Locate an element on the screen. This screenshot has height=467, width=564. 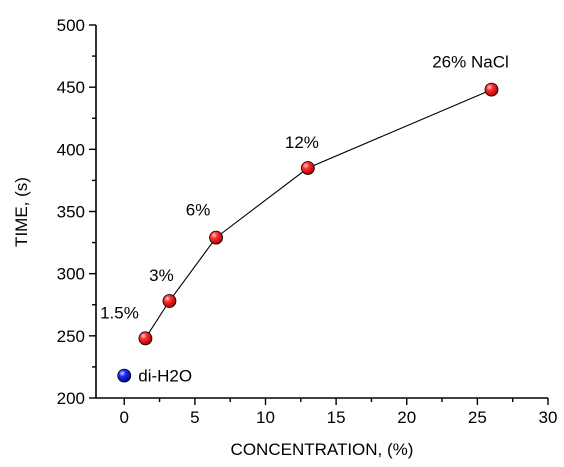
y-tick-label: 350 is located at coordinates (71, 212).